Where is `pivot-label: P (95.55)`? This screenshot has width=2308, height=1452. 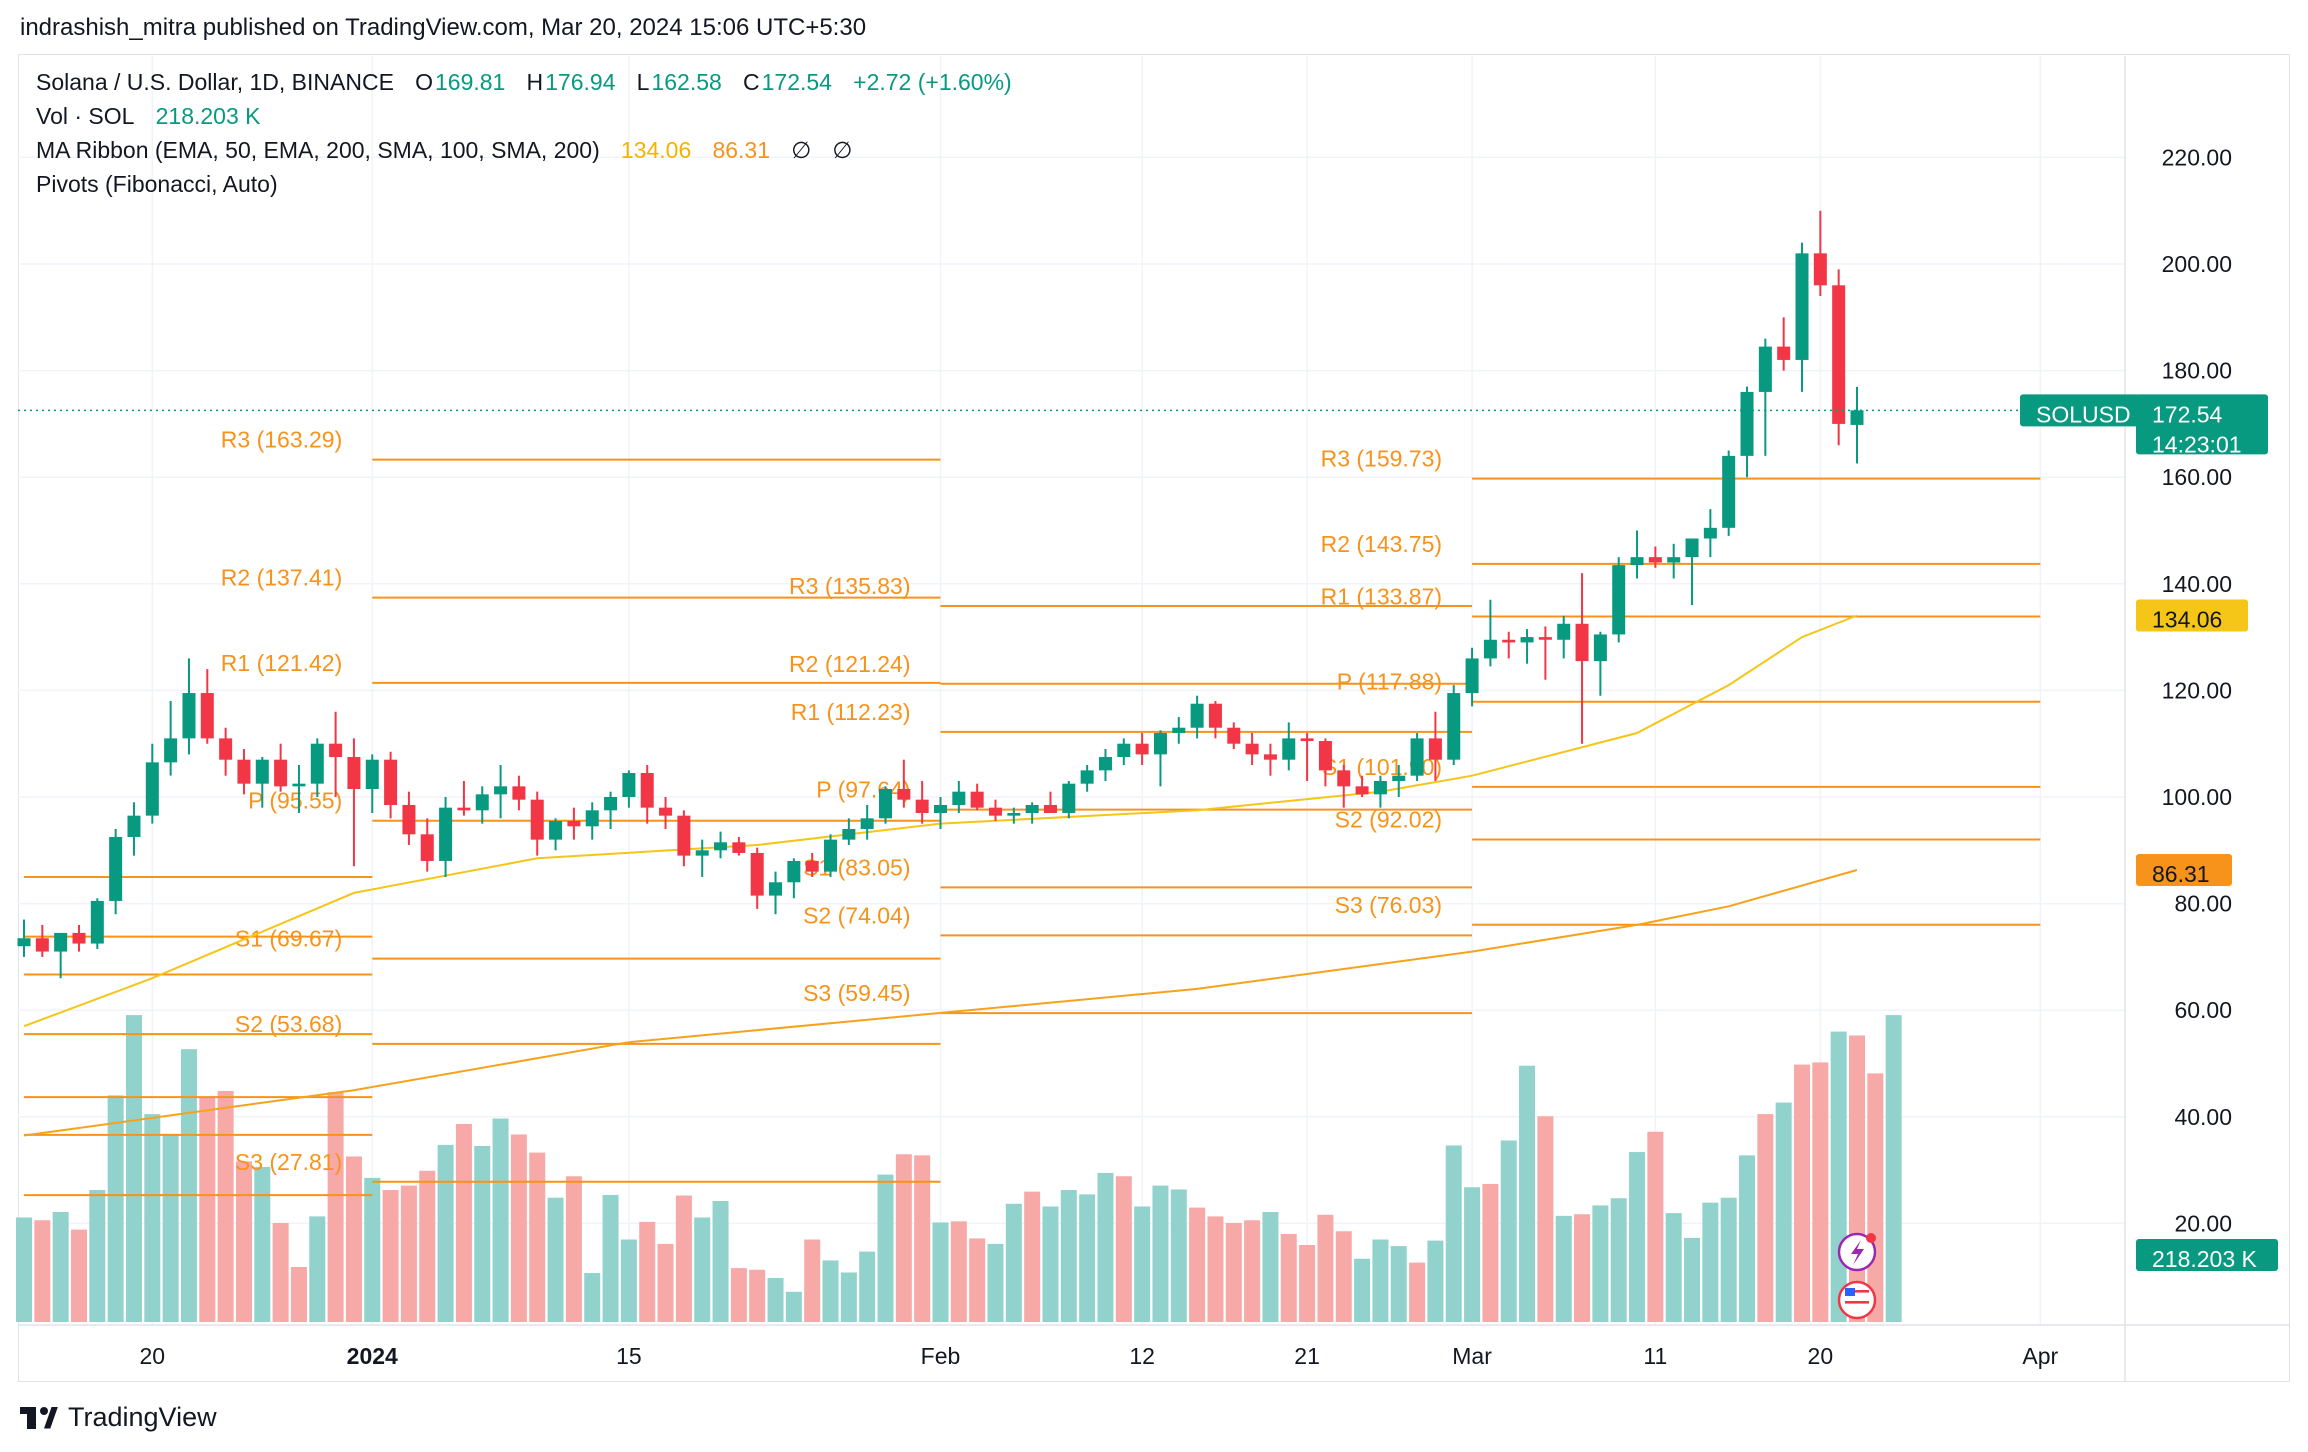 pivot-label: P (95.55) is located at coordinates (295, 801).